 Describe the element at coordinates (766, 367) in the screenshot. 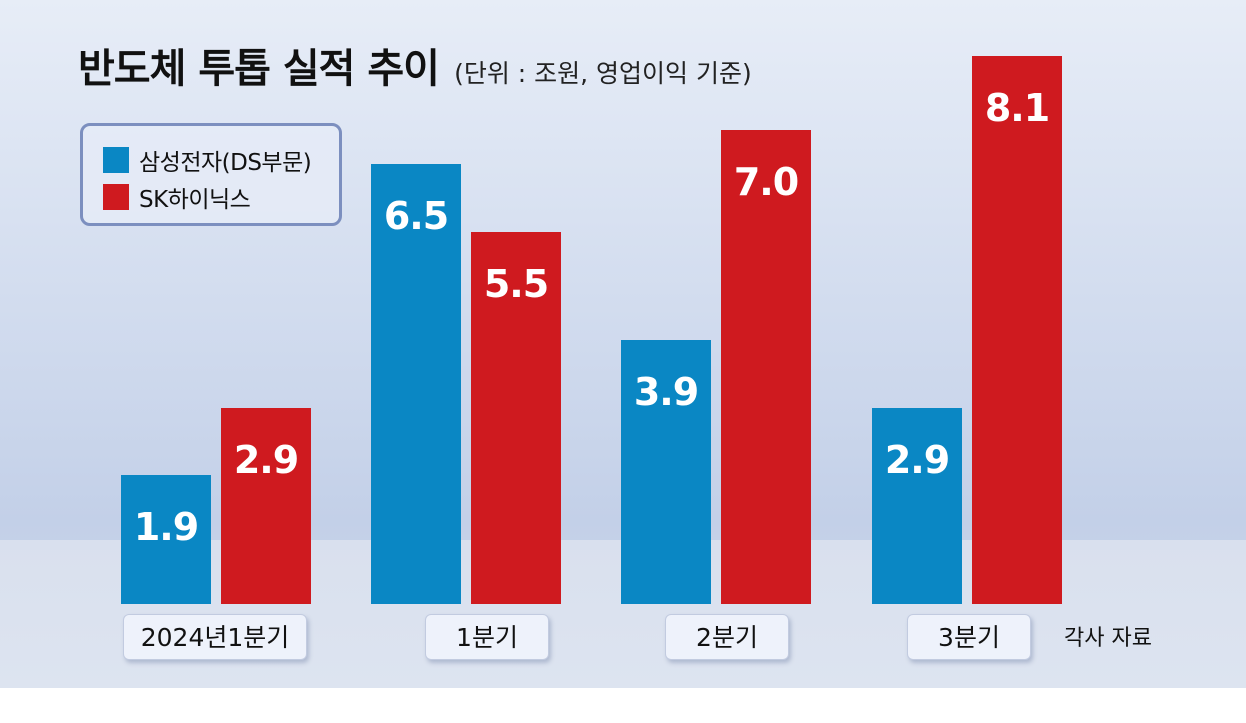

I see `bar-skhynix-2: 7.0` at that location.